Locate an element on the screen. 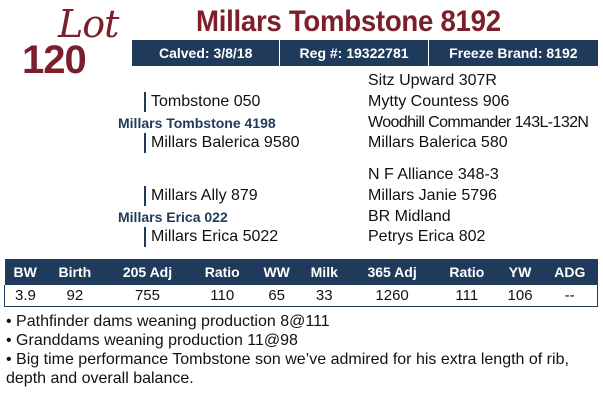 Image resolution: width=603 pixels, height=400 pixels. sire-paternal-grandsire: Sitz Upward 307R is located at coordinates (432, 80).